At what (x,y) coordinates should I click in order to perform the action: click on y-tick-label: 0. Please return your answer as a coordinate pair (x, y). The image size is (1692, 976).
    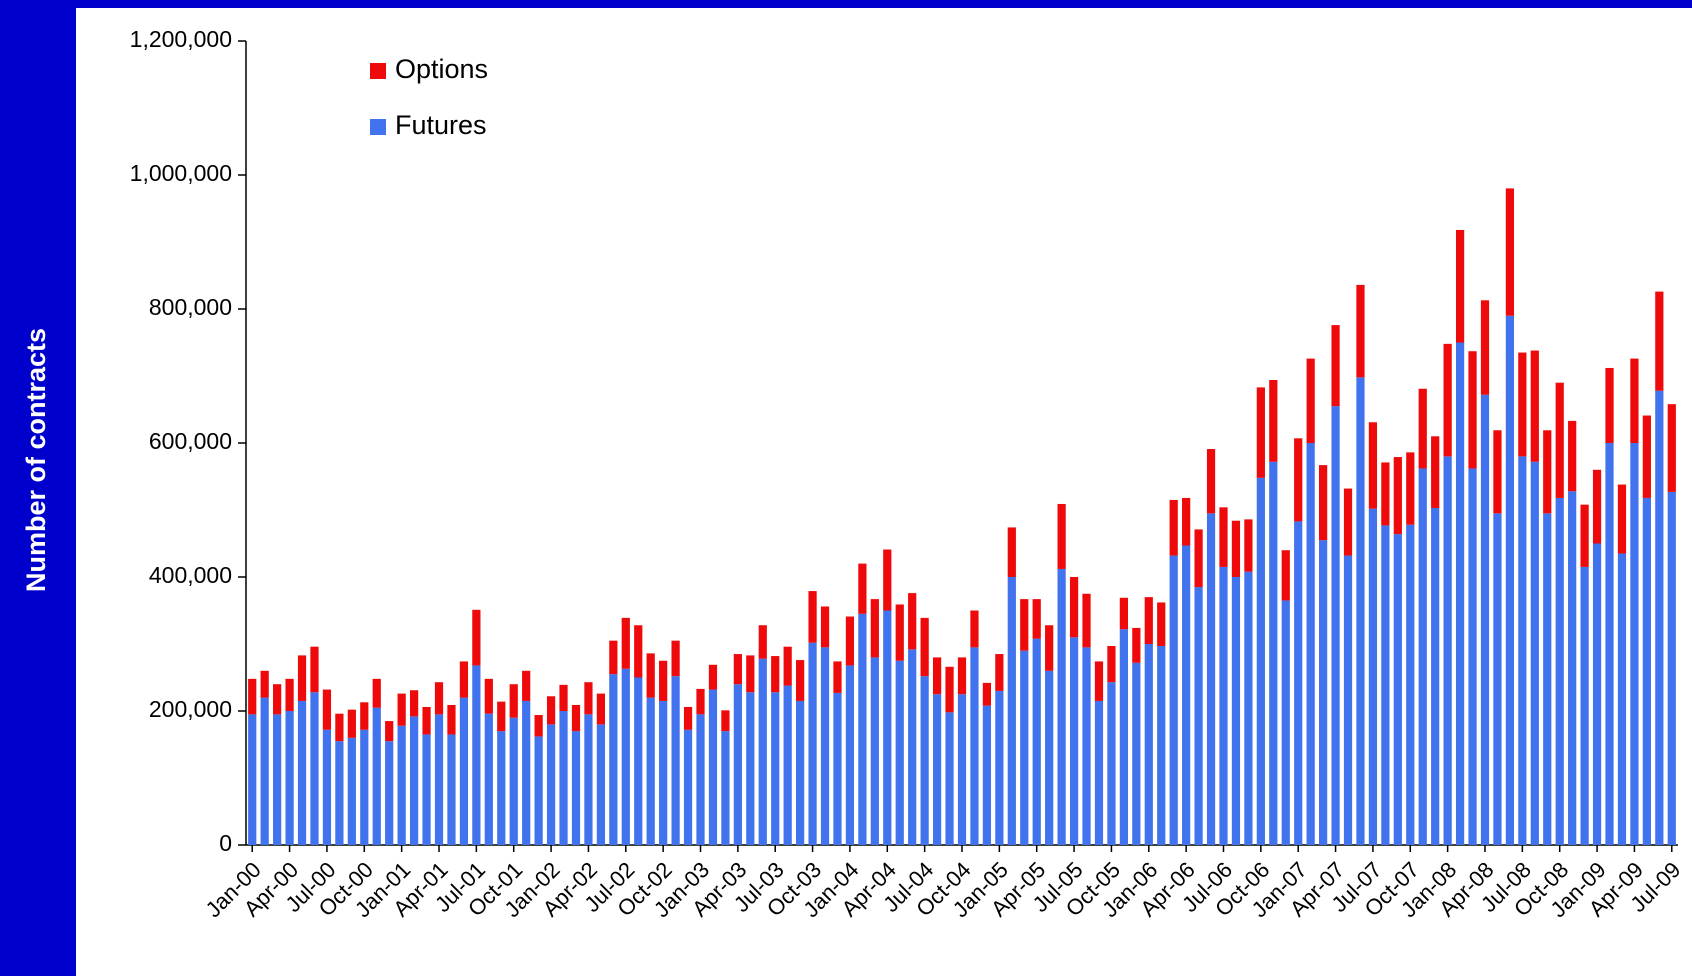
    Looking at the image, I should click on (225, 843).